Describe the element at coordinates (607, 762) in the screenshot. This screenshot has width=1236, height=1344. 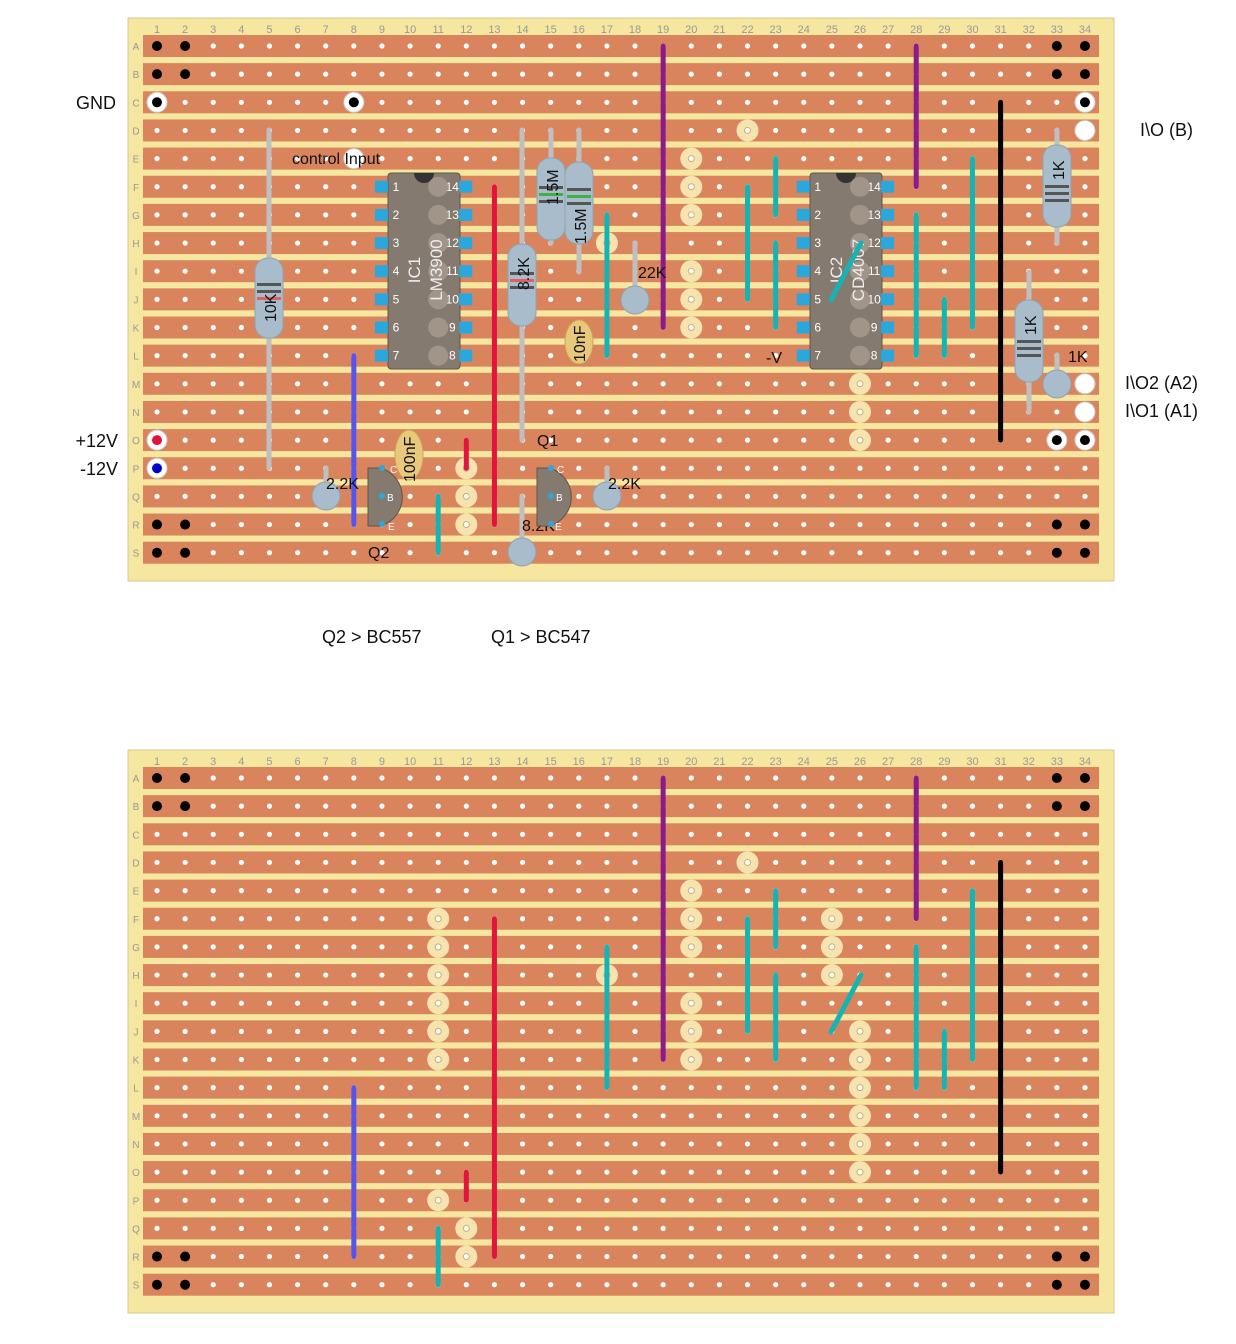
I see `column-number: 17` at that location.